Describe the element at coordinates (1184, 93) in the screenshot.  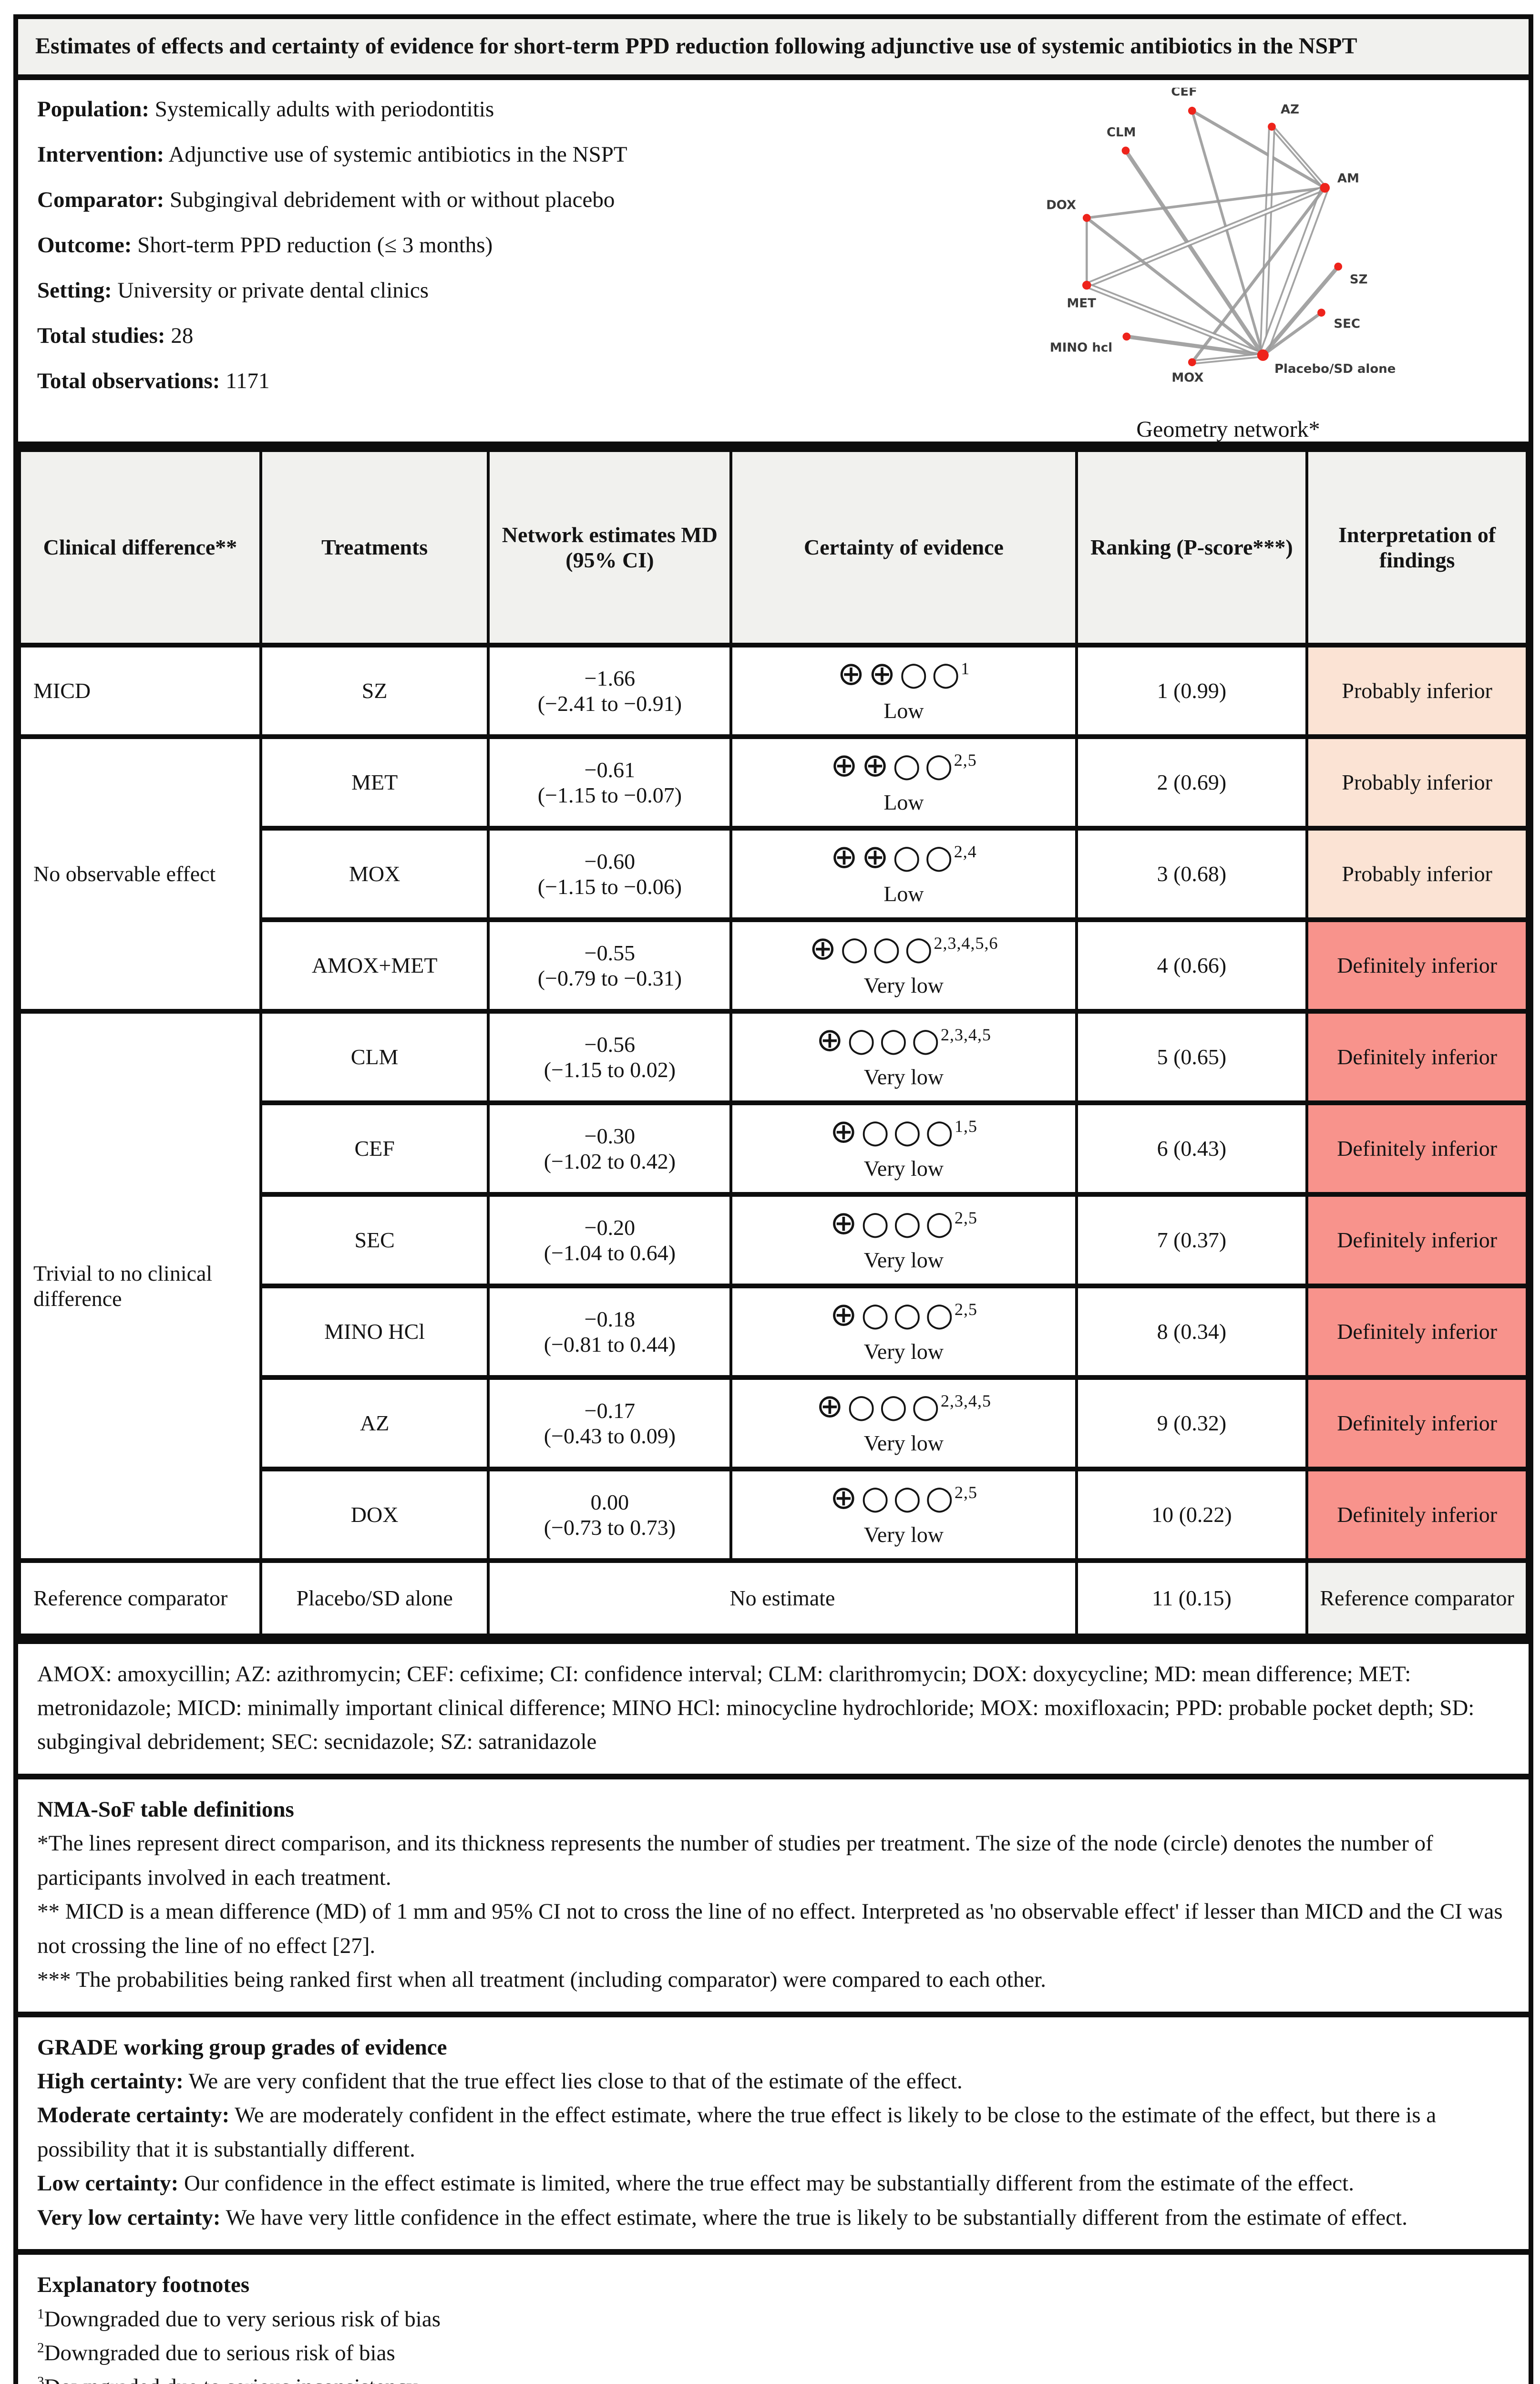
I see `node-label-CEF: CEF` at that location.